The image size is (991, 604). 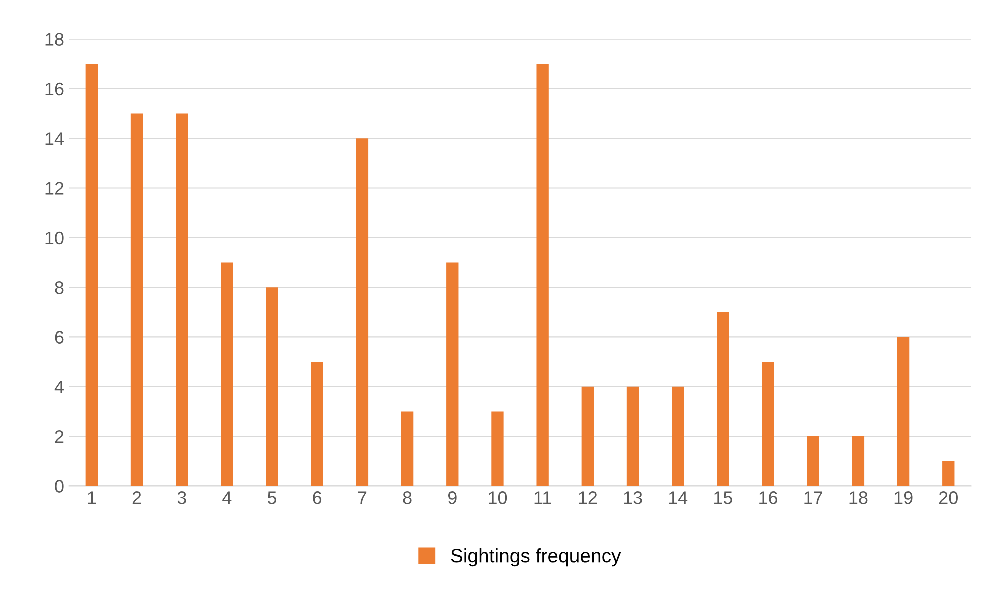 What do you see at coordinates (317, 498) in the screenshot?
I see `x-tick-label: 6` at bounding box center [317, 498].